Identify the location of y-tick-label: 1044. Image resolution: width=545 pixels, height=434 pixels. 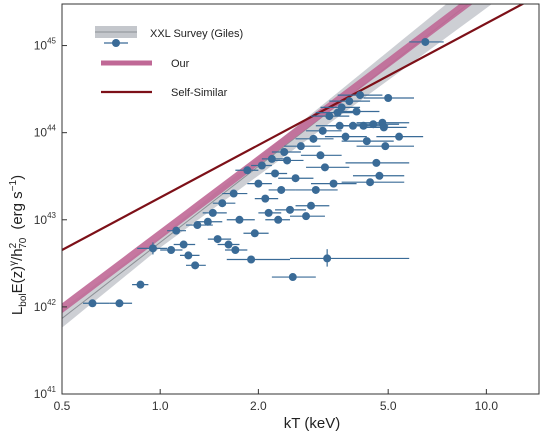
(45, 132).